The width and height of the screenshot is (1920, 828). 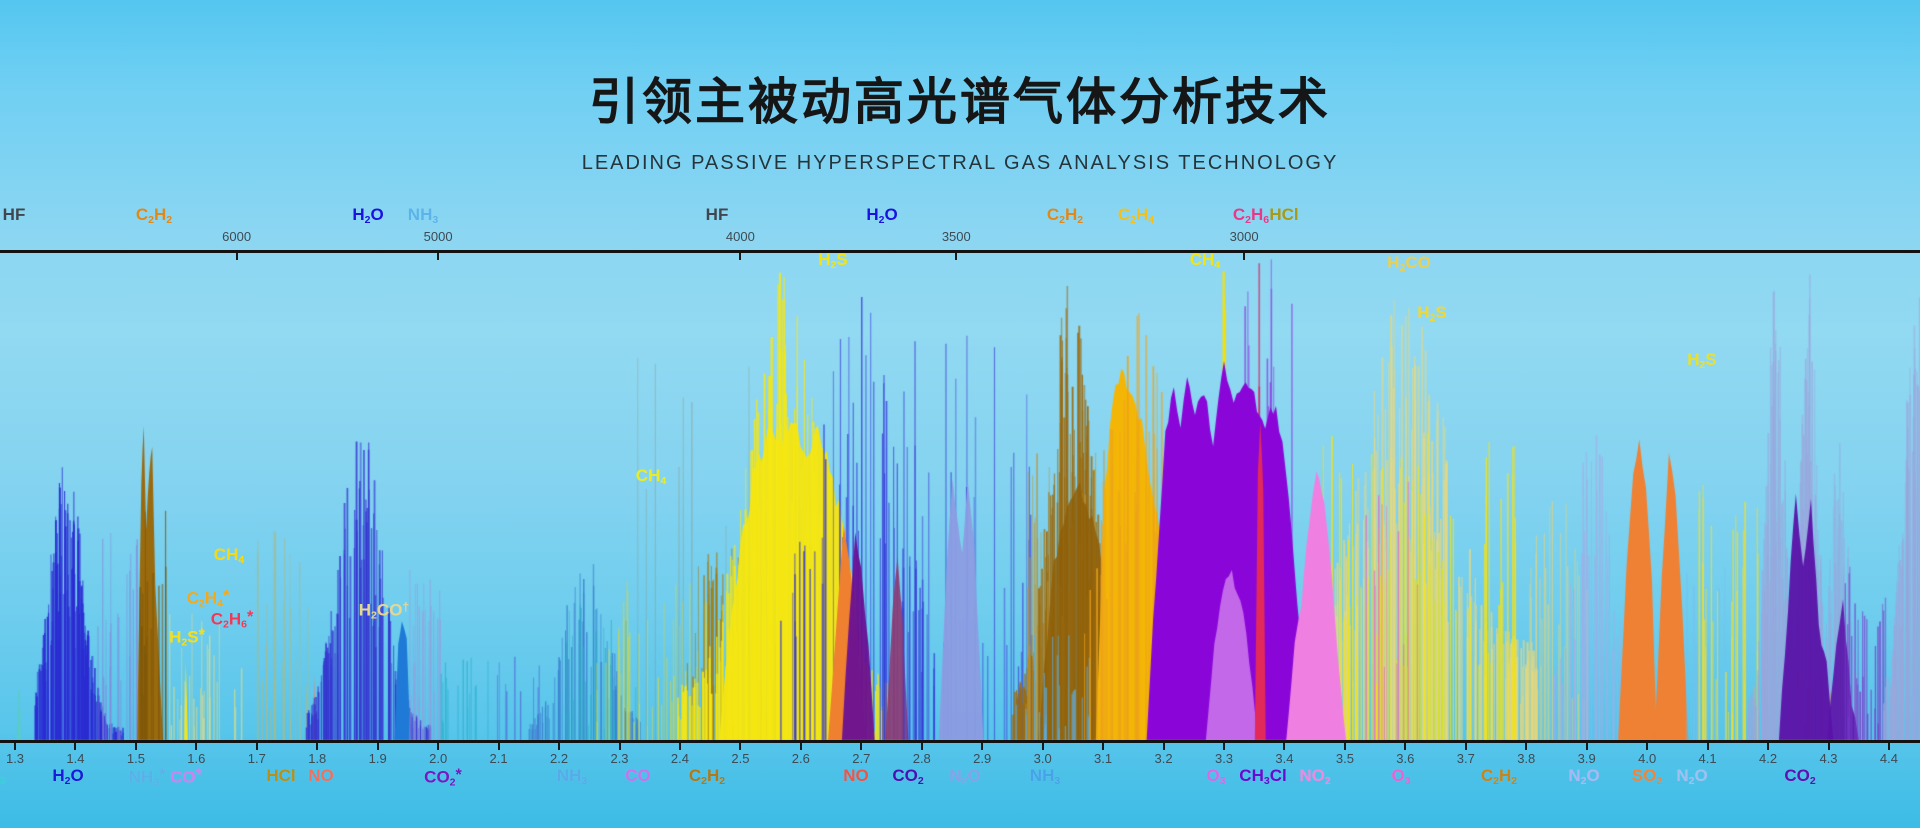 What do you see at coordinates (1647, 777) in the screenshot?
I see `bottom-gas-label: SO2` at bounding box center [1647, 777].